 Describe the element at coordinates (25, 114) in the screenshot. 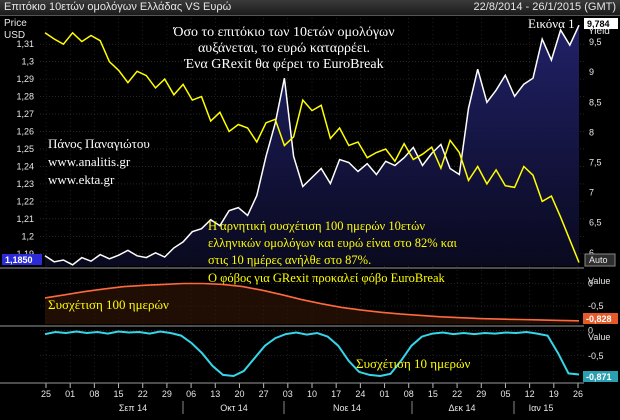

I see `left-tick-label: 1,27` at that location.